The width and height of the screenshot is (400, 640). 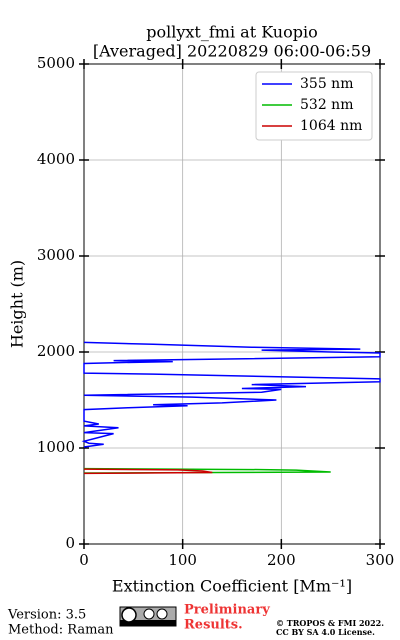 I want to click on legend-label: 532 nm, so click(x=326, y=105).